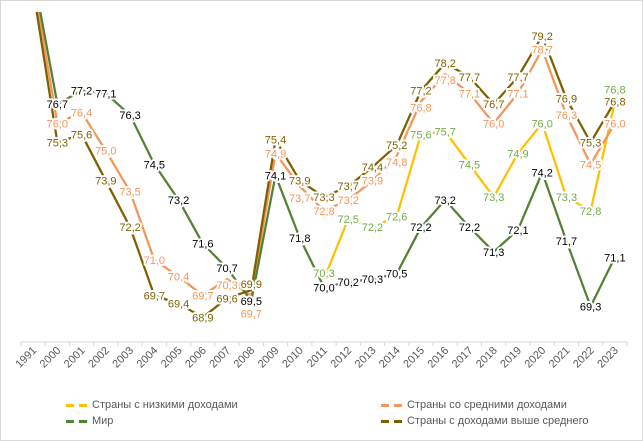  I want to click on x-tick-label: 2000, so click(51, 358).